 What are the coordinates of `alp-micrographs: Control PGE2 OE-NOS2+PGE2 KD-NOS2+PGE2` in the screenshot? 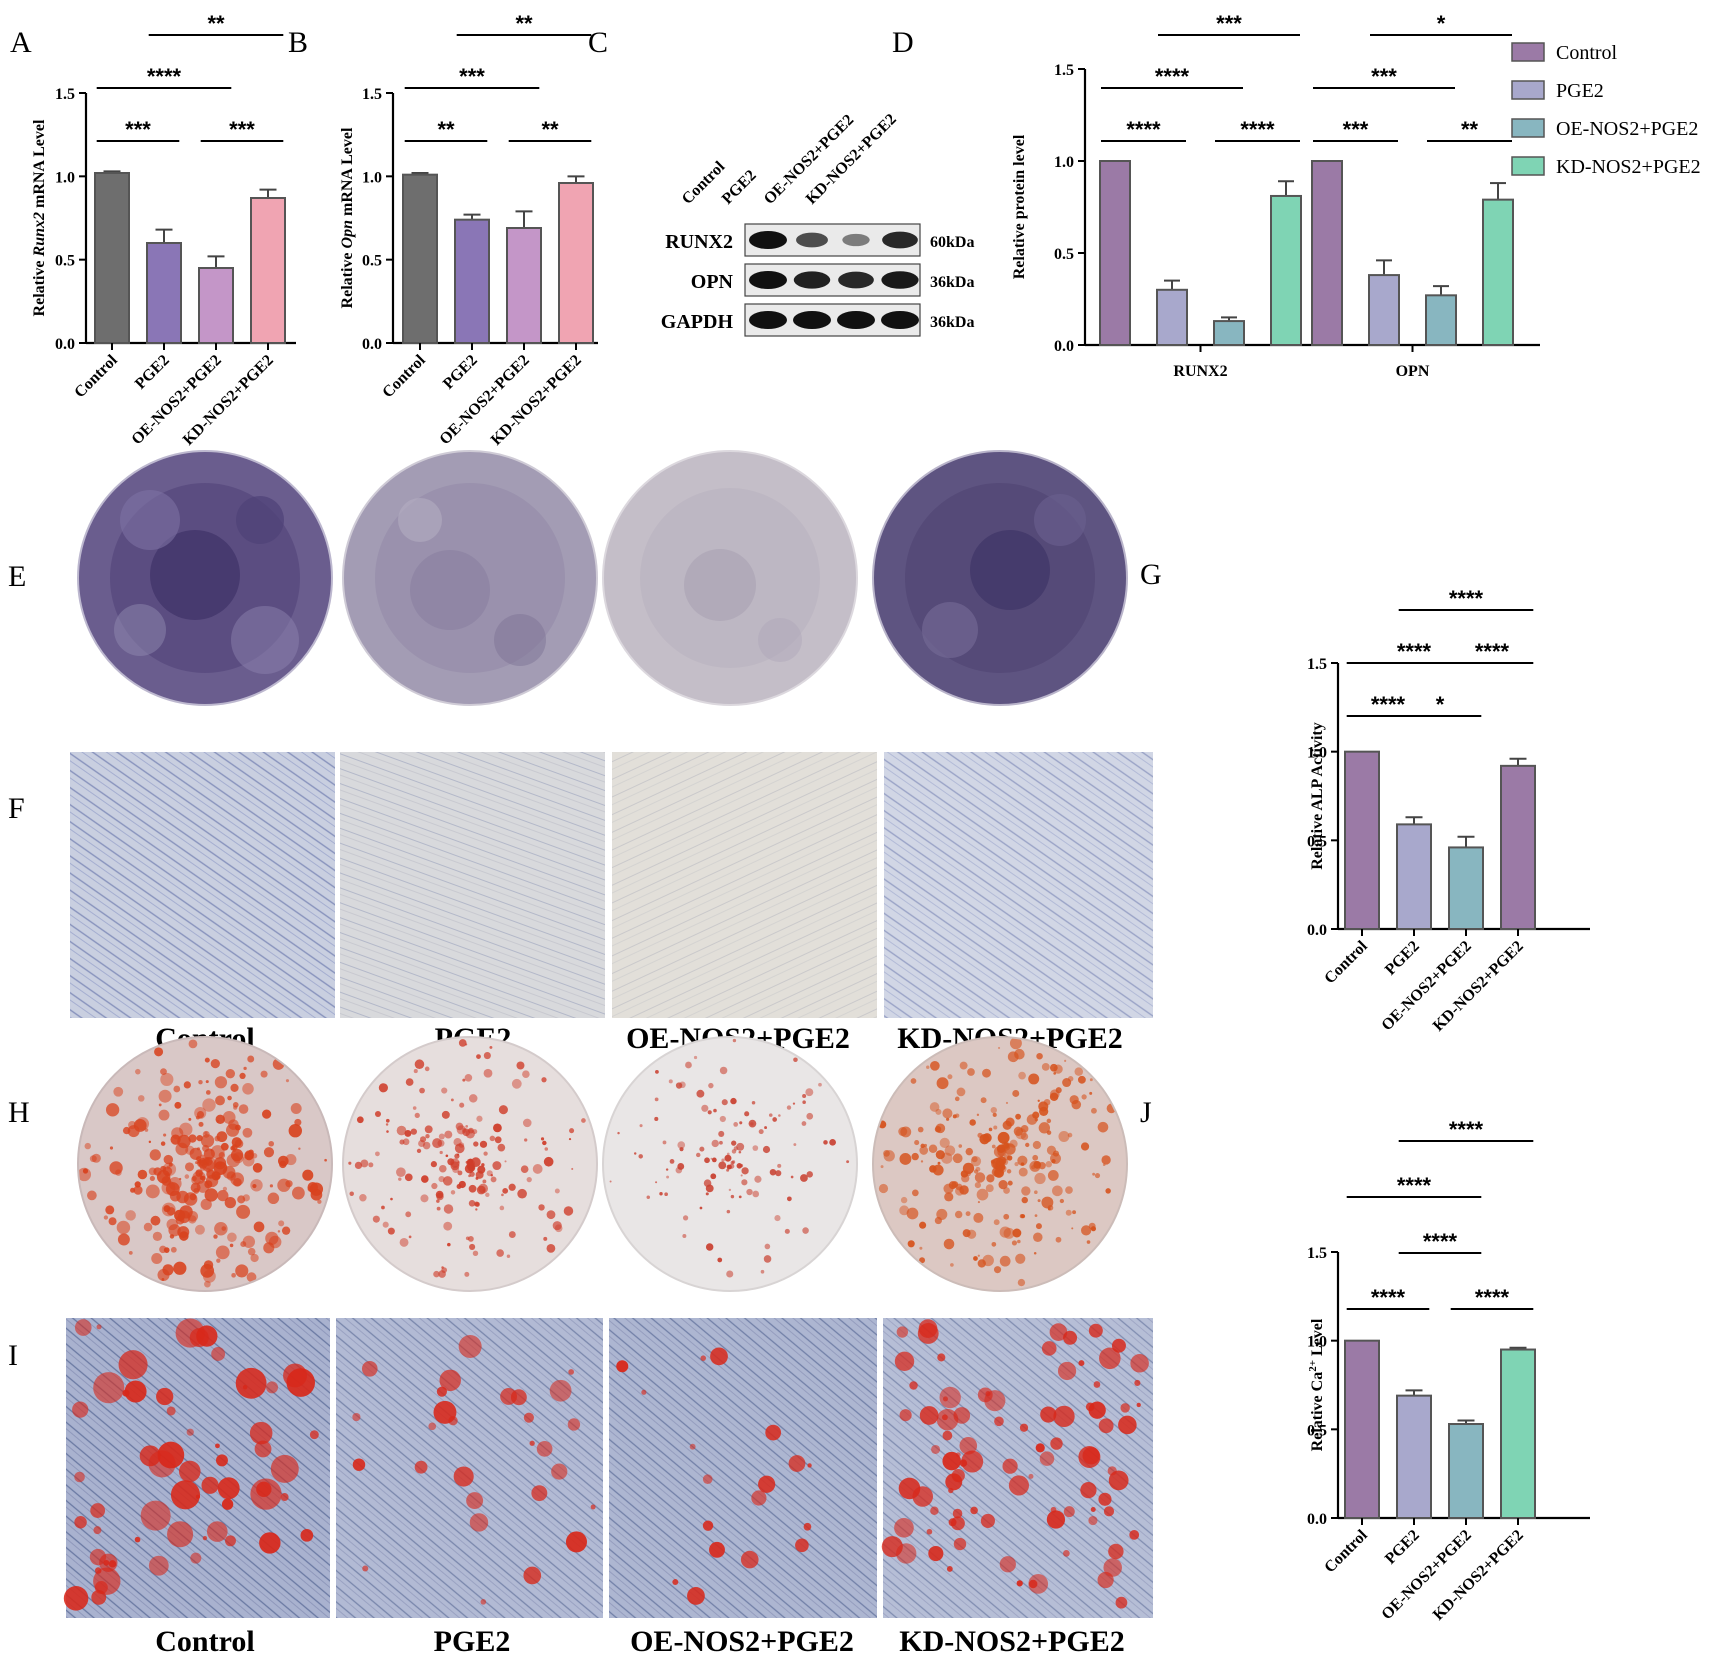 It's located at (611, 903).